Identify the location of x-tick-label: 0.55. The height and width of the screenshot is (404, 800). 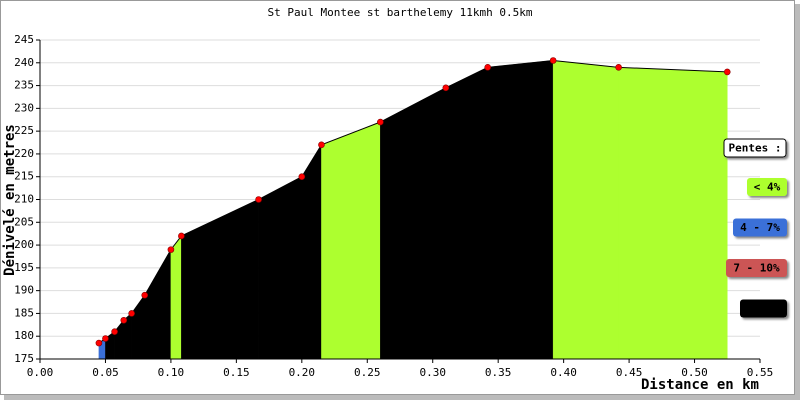
(760, 372).